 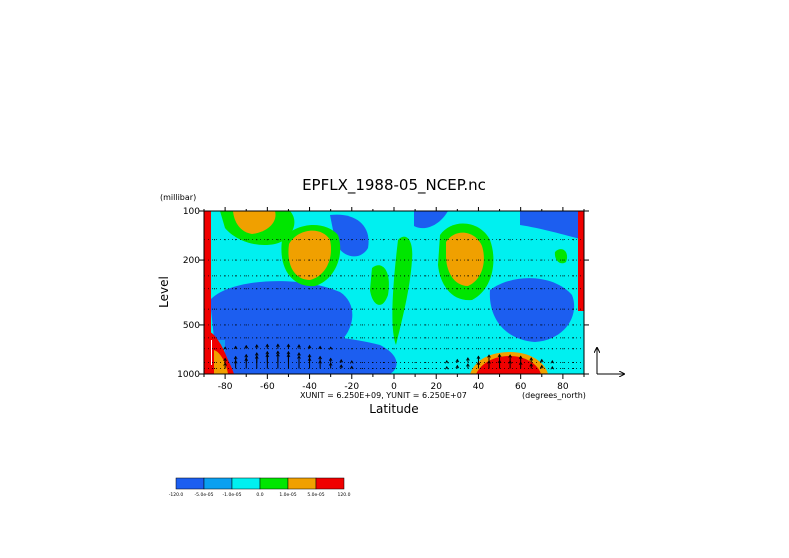 What do you see at coordinates (563, 387) in the screenshot?
I see `x-tick-label: 80` at bounding box center [563, 387].